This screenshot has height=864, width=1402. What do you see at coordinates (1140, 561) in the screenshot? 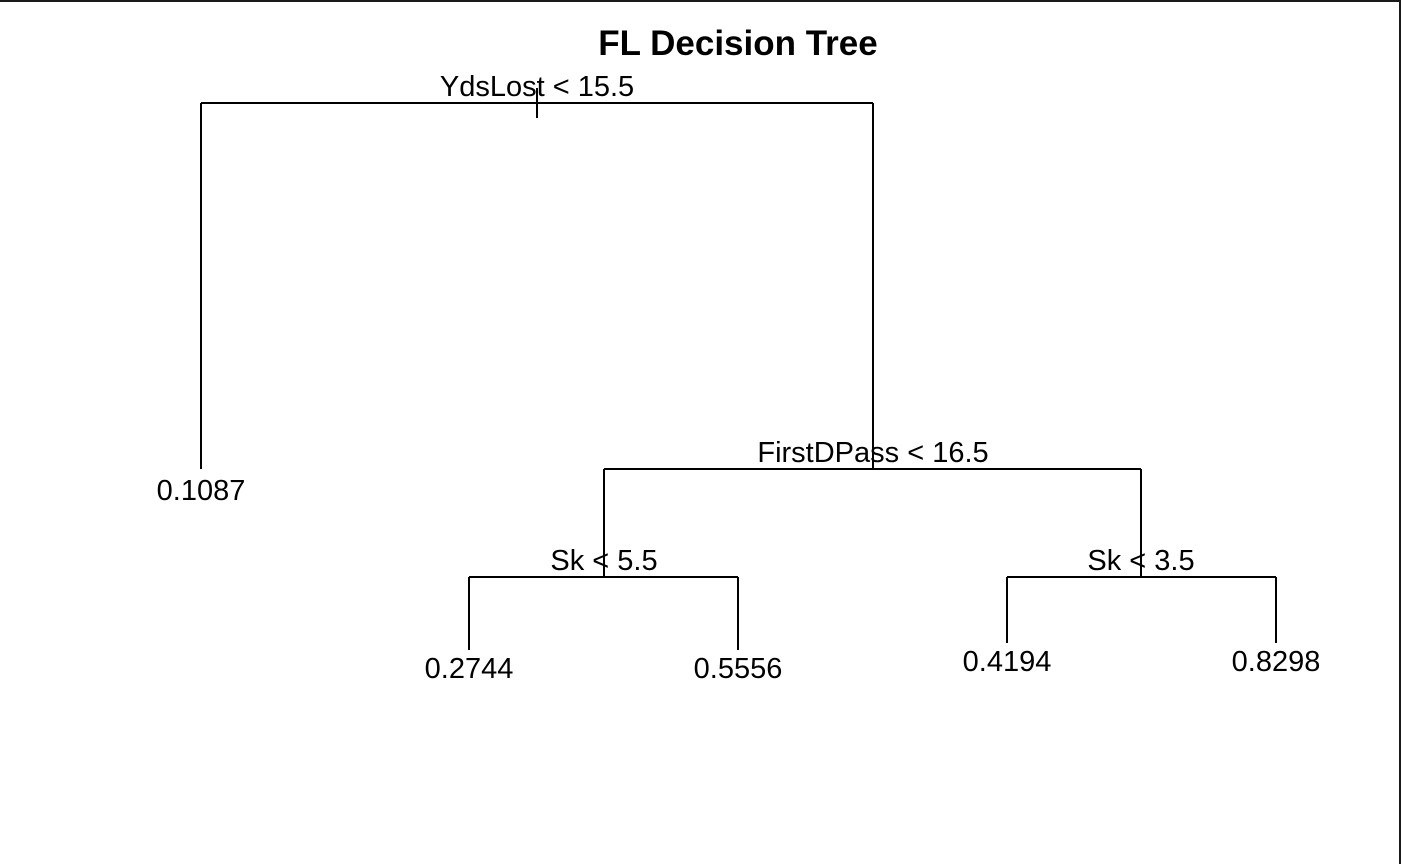
I see `right-right-split-label: Sk < 3.5` at bounding box center [1140, 561].